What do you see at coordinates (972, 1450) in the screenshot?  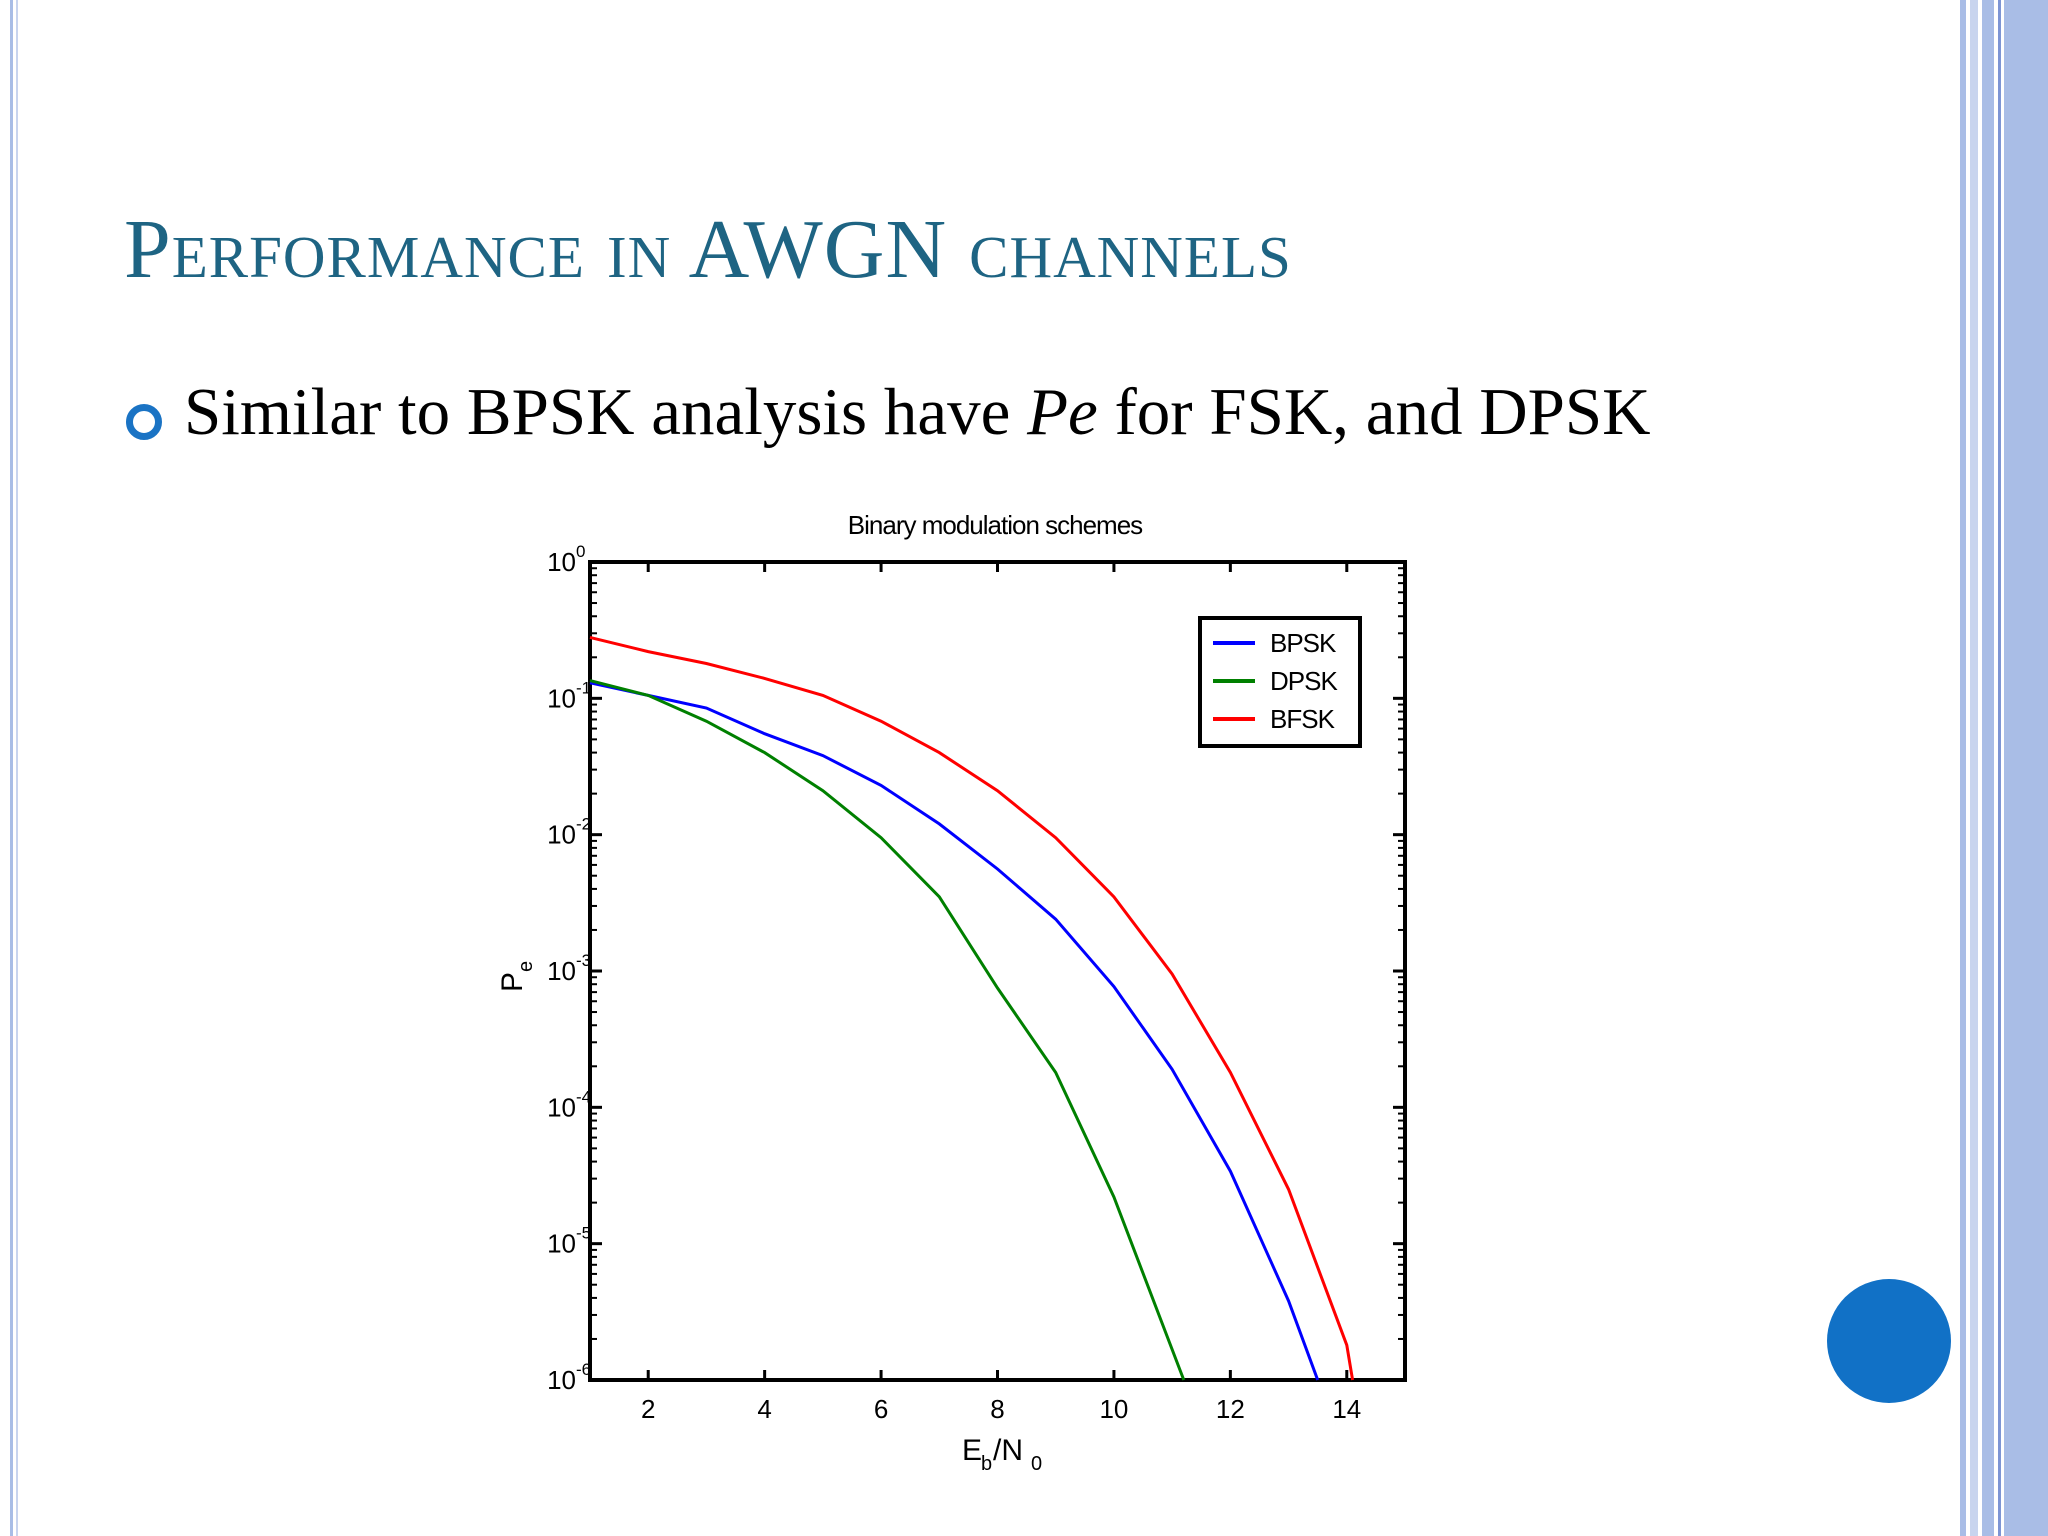 I see `svg-text: E` at bounding box center [972, 1450].